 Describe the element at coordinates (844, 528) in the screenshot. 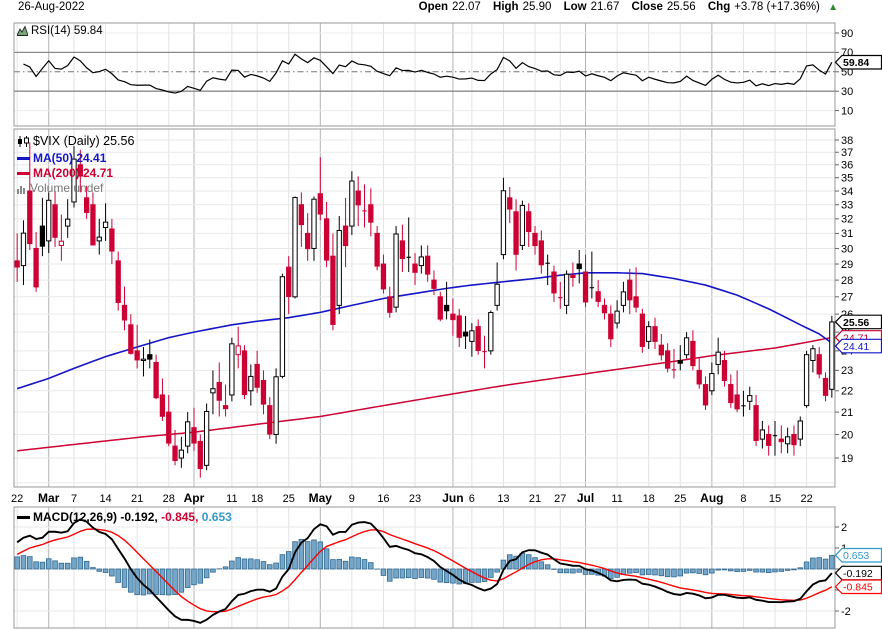

I see `svg-text: 2` at that location.